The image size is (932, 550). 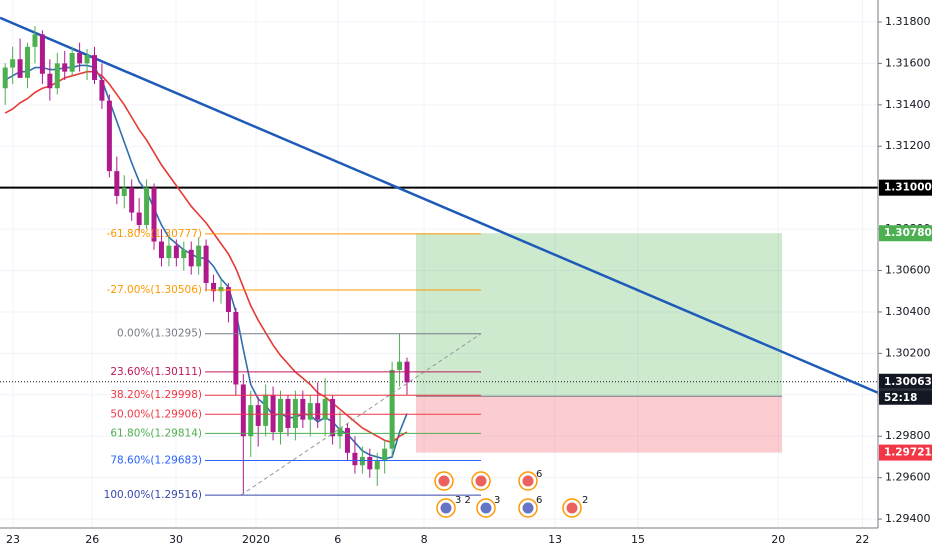 What do you see at coordinates (778, 539) in the screenshot?
I see `x-tick-label: 20` at bounding box center [778, 539].